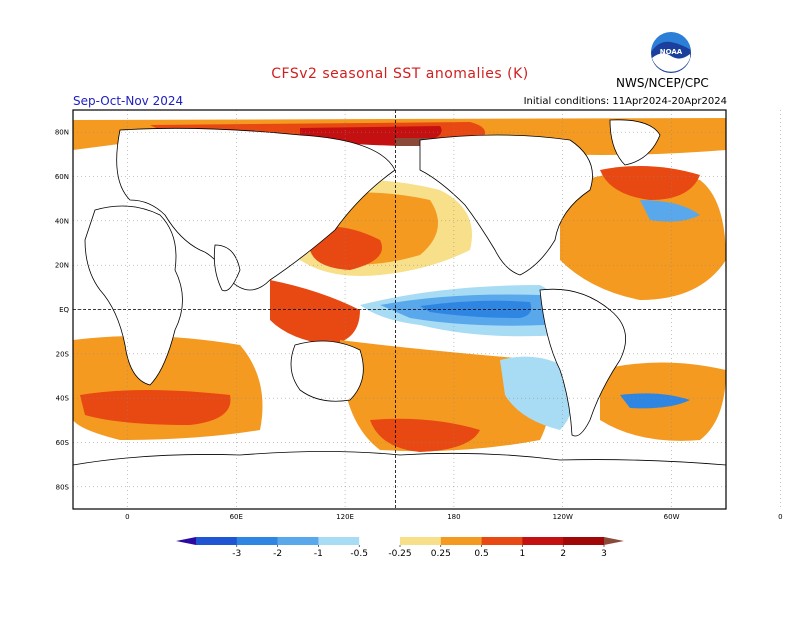 This screenshot has width=800, height=618. I want to click on land-greenland, so click(635, 142).